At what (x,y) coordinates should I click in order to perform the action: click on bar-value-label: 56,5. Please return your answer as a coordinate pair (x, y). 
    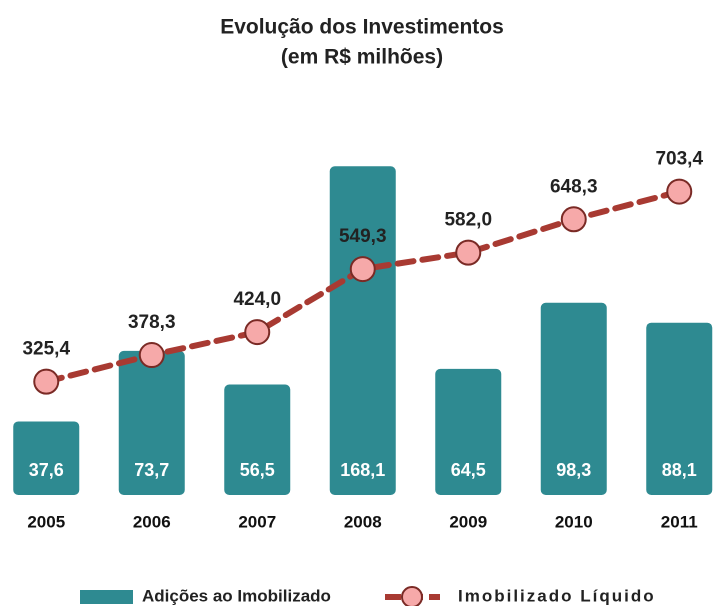
    Looking at the image, I should click on (257, 470).